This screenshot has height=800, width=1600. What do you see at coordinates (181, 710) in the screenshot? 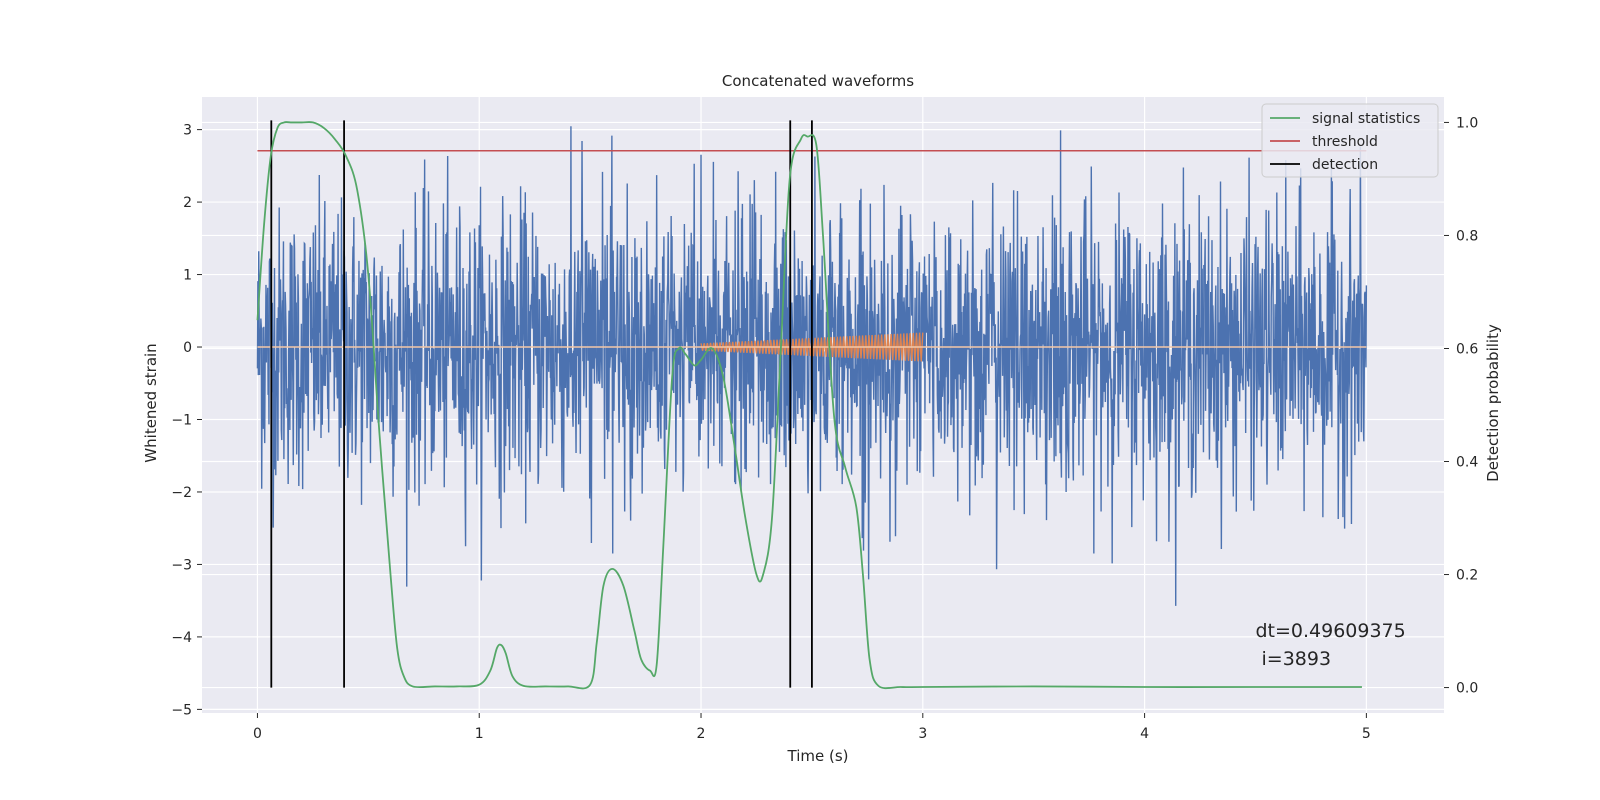
I see `y-tick-label: −5` at bounding box center [181, 710].